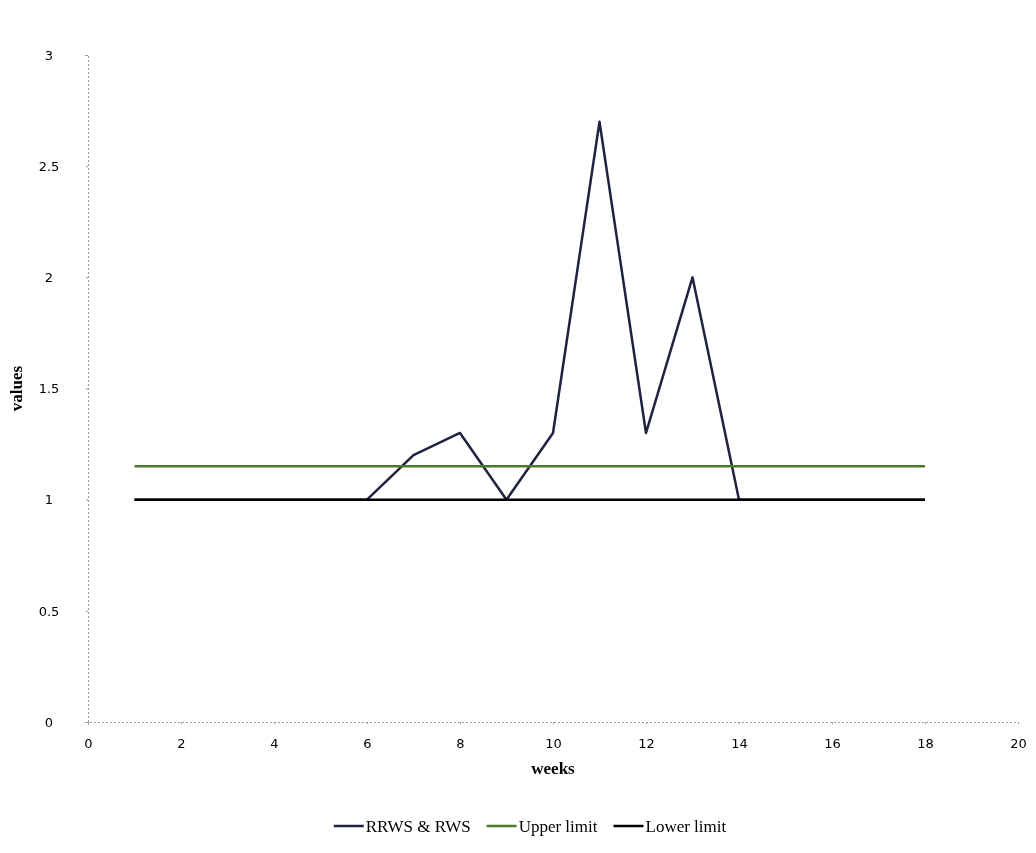 Image resolution: width=1036 pixels, height=853 pixels. I want to click on x-tick-label: 4, so click(274, 744).